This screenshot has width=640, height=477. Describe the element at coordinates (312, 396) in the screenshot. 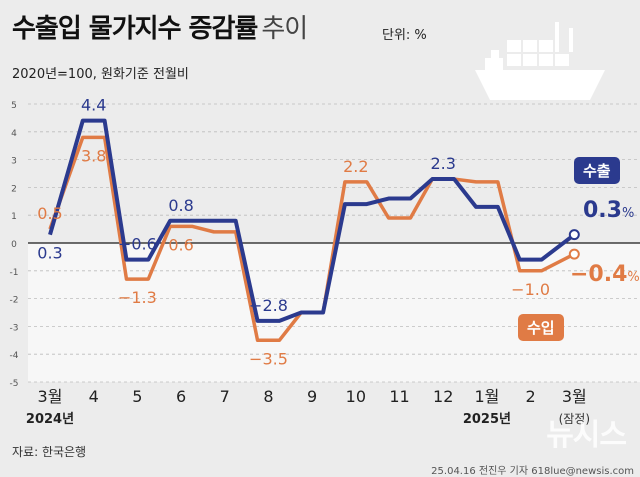

I see `x-tick-label: 9` at that location.